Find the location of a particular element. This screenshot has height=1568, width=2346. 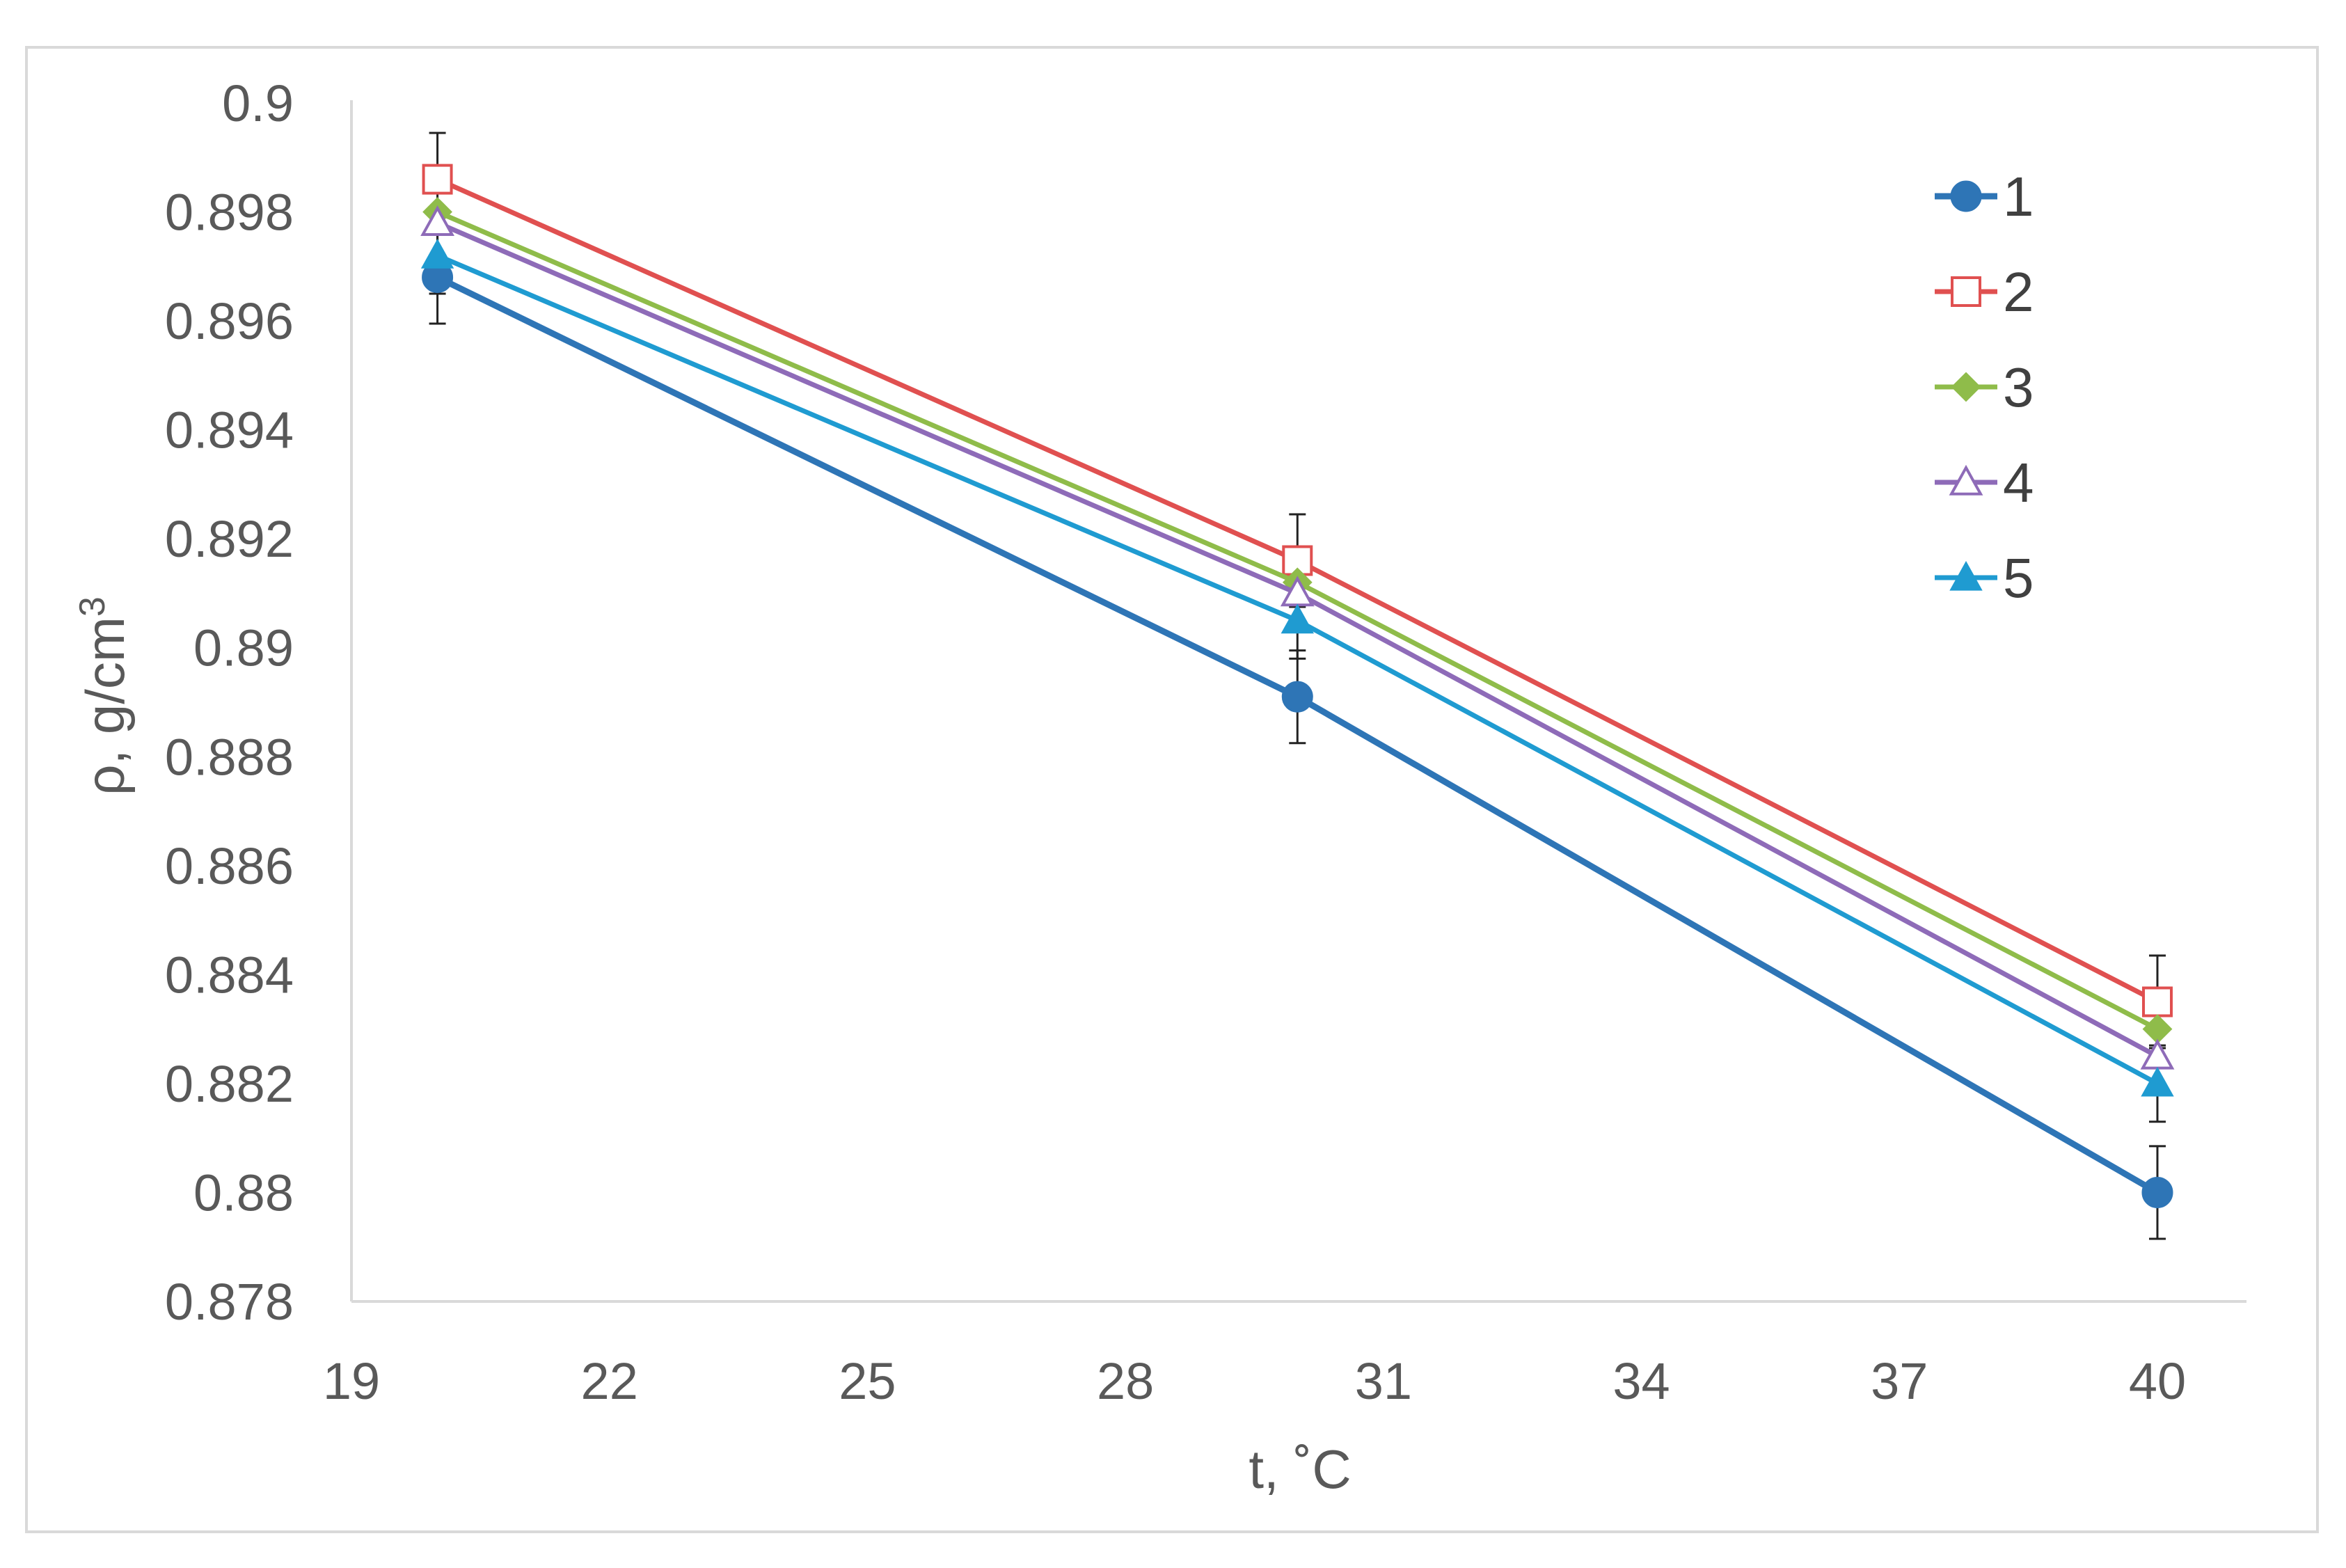

y-axis-title-main: ρ, g/cm is located at coordinates (105, 706).